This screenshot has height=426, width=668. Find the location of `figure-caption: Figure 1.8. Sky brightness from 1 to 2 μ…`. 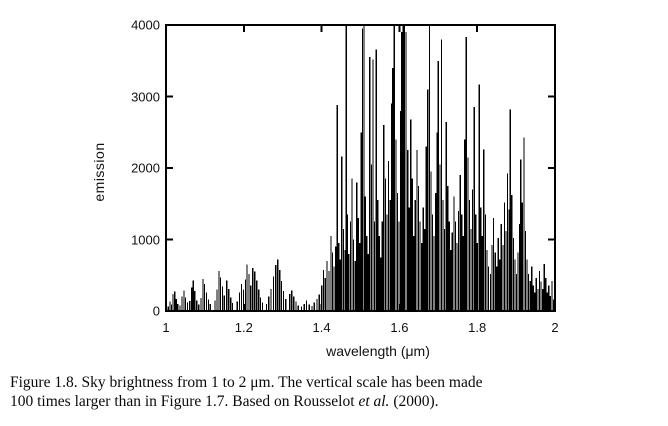

figure-caption: Figure 1.8. Sky brightness from 1 to 2 μ… is located at coordinates (336, 392).